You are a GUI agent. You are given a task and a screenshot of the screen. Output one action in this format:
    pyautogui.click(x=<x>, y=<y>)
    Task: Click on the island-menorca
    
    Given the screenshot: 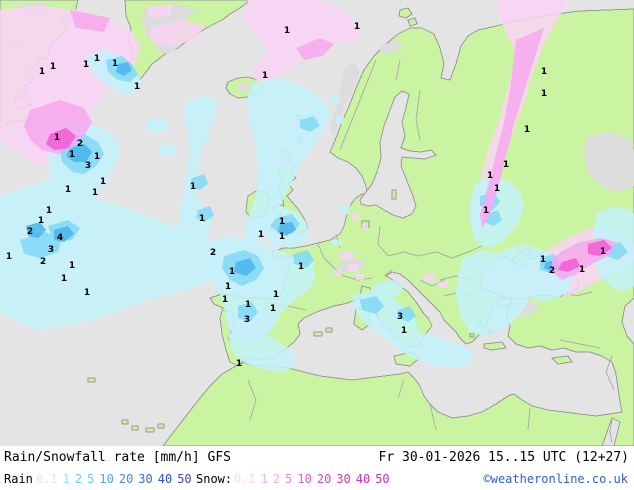 What is the action you would take?
    pyautogui.click(x=329, y=330)
    